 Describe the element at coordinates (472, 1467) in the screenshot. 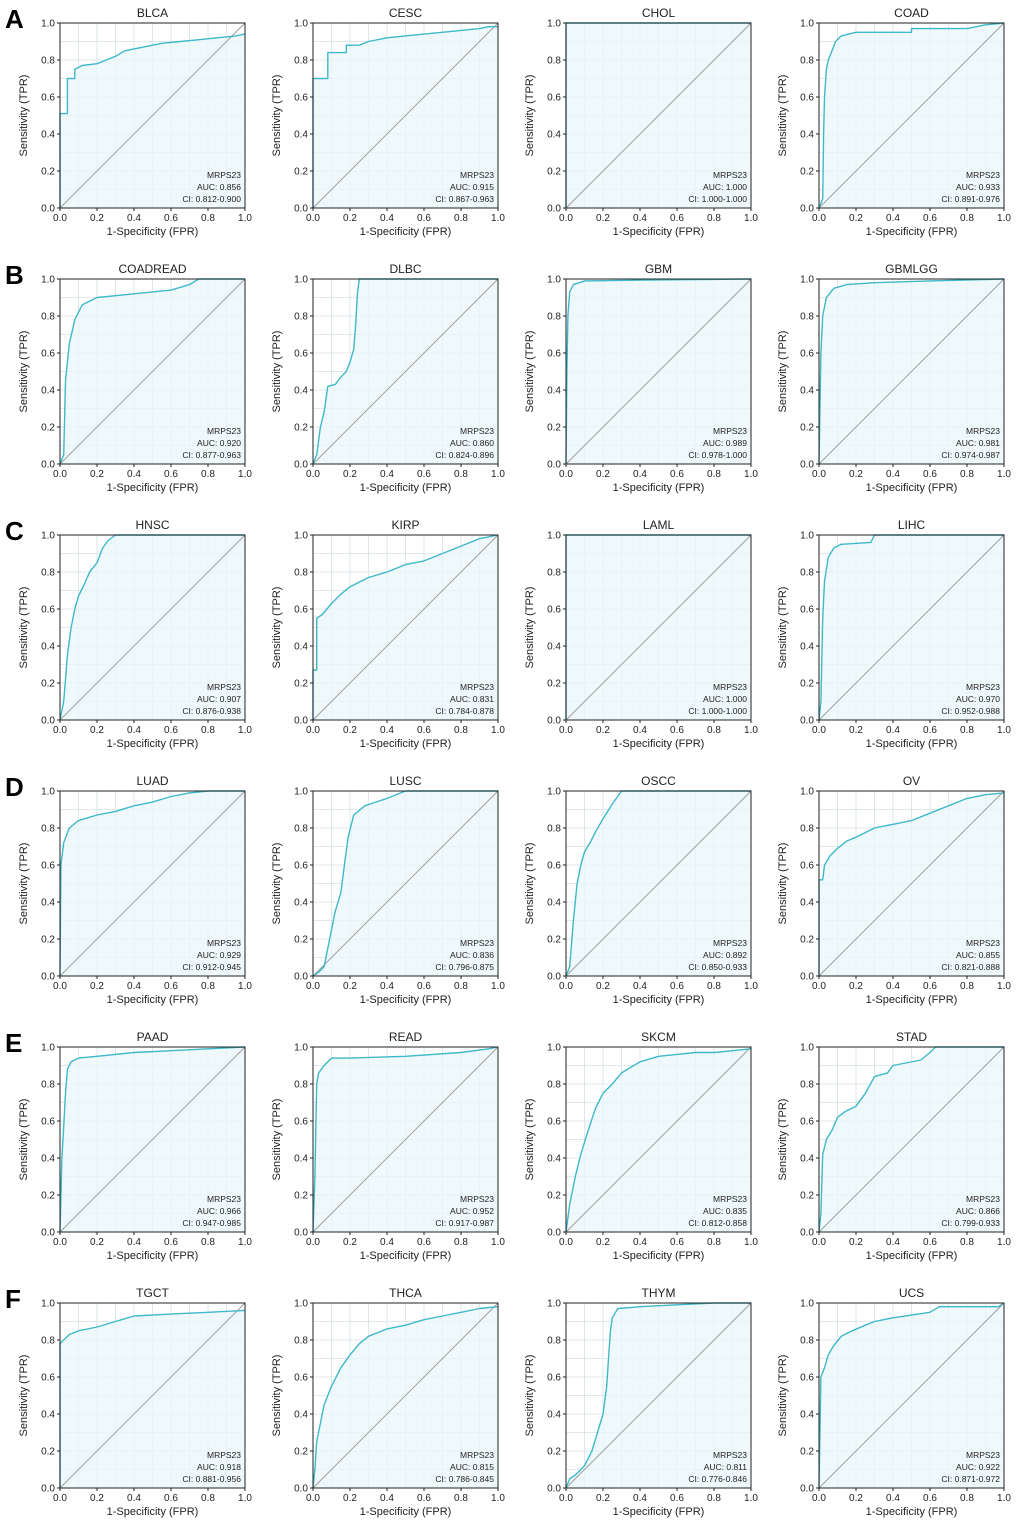

I see `auc-annotation: AUC: 0.815` at that location.